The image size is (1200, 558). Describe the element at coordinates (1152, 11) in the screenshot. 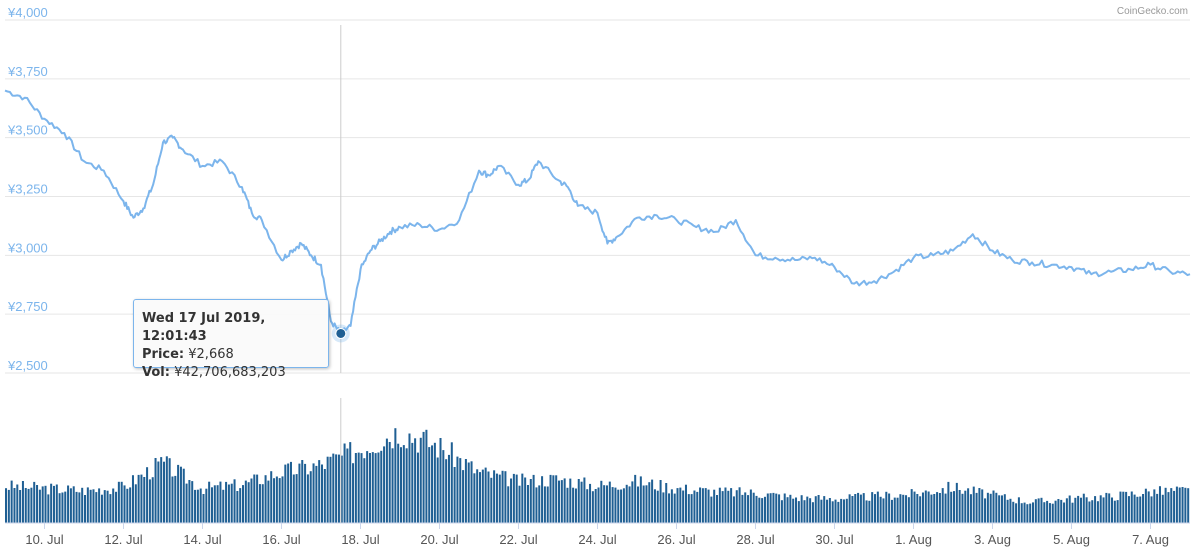

I see `credit-text: CoinGecko.com` at that location.